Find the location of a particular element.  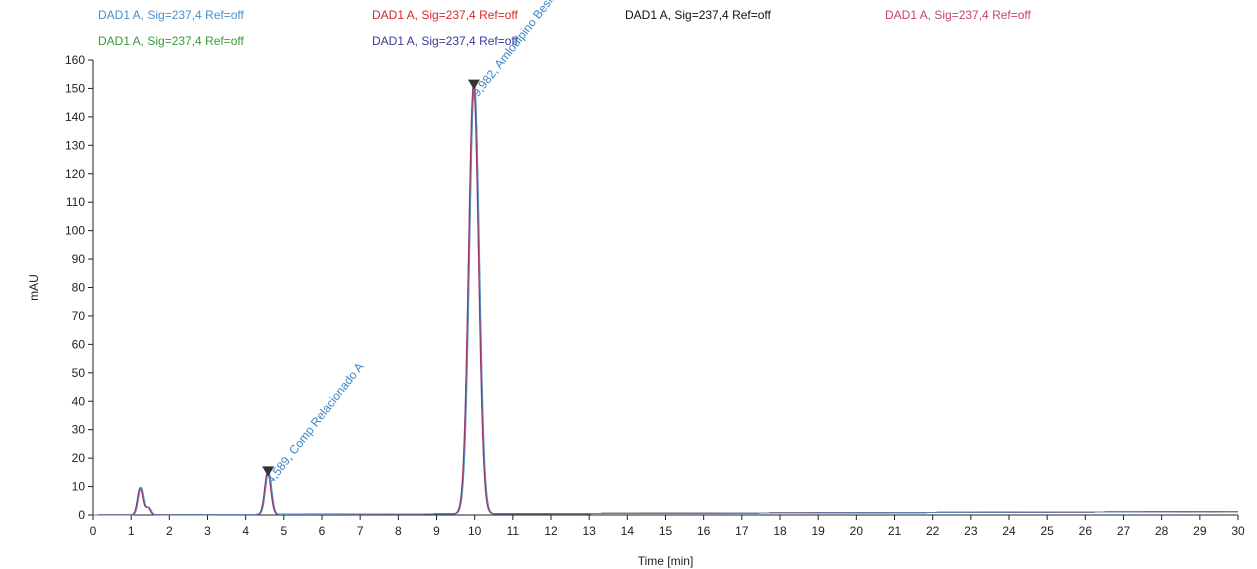

y-tick-label: 40 is located at coordinates (79, 401).